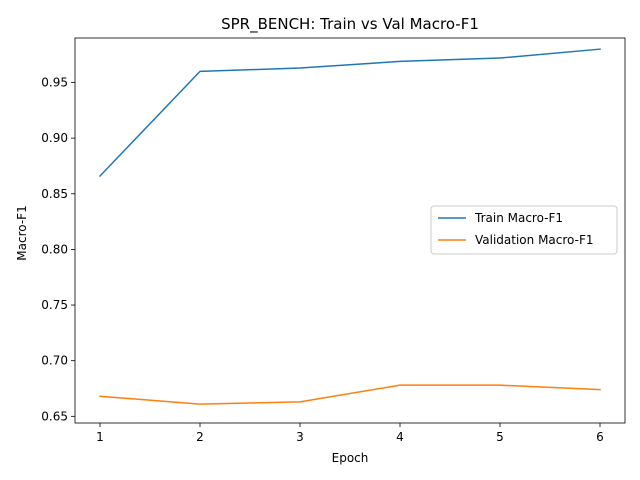  Describe the element at coordinates (300, 437) in the screenshot. I see `x-tick-label: 3` at that location.